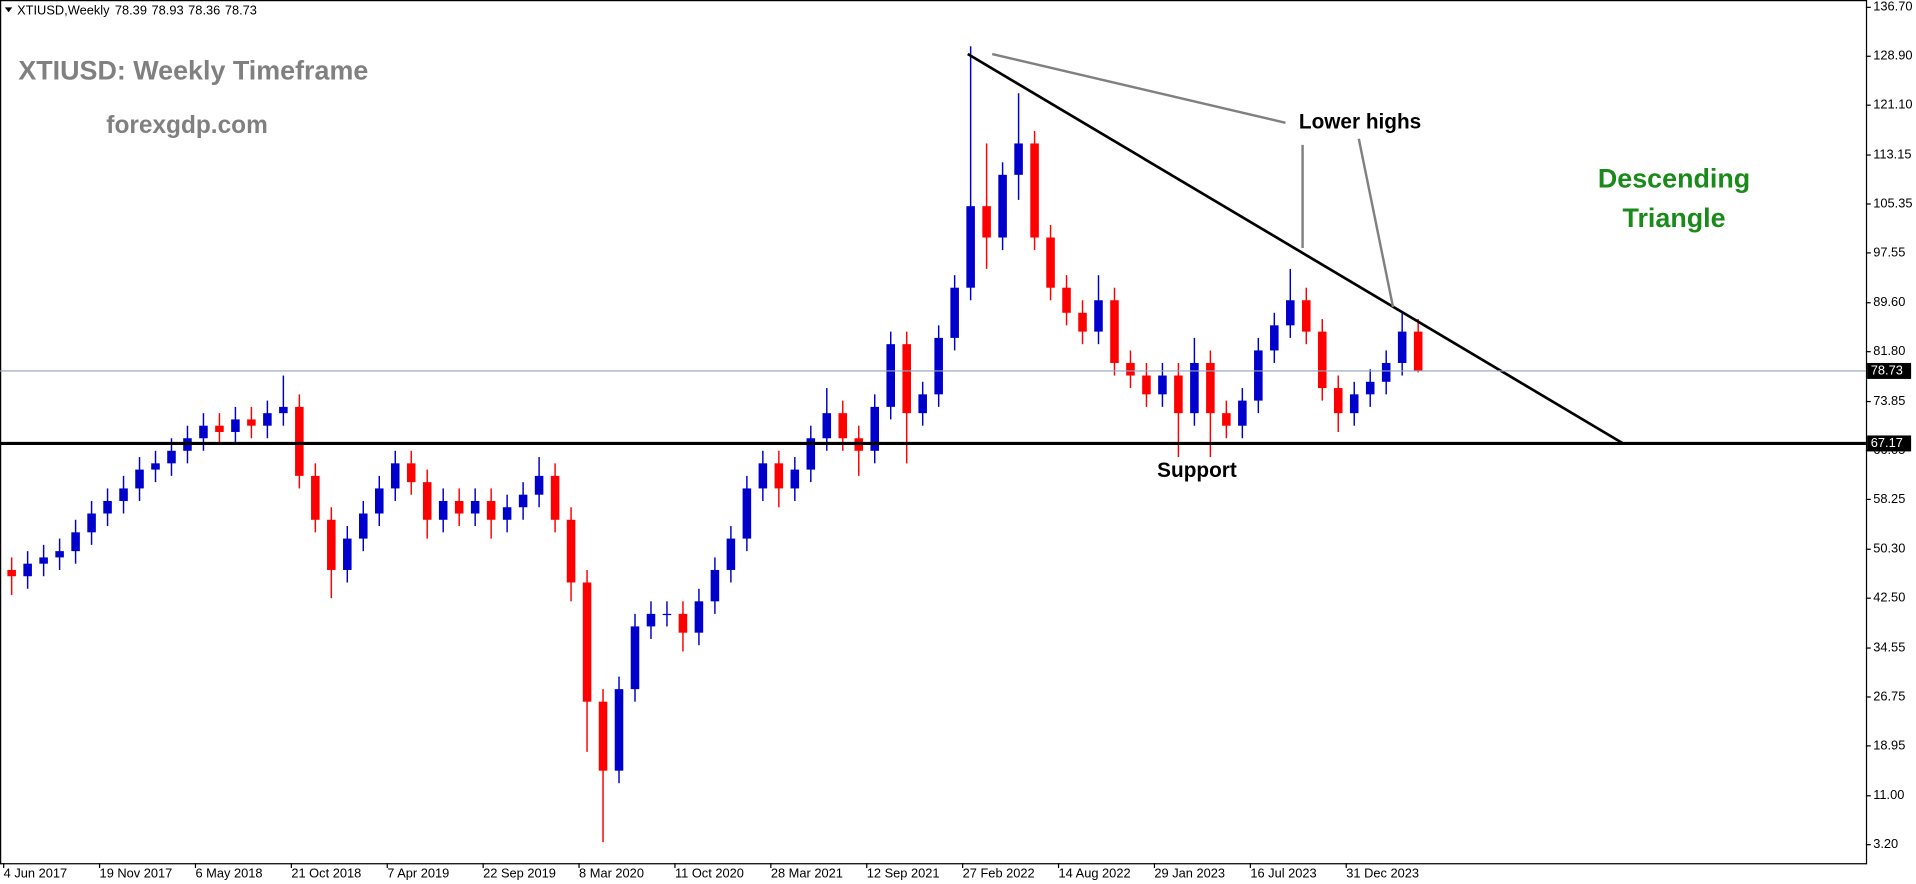  Describe the element at coordinates (1887, 442) in the screenshot. I see `price-tag-label: 67.17` at that location.